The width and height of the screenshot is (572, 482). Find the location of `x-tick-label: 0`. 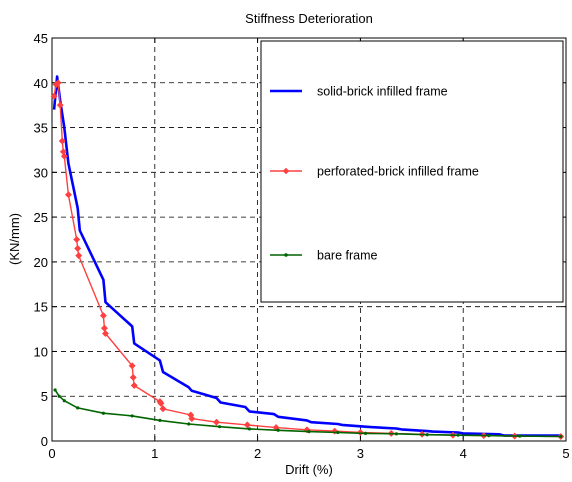

x-tick-label: 0 is located at coordinates (51, 453).